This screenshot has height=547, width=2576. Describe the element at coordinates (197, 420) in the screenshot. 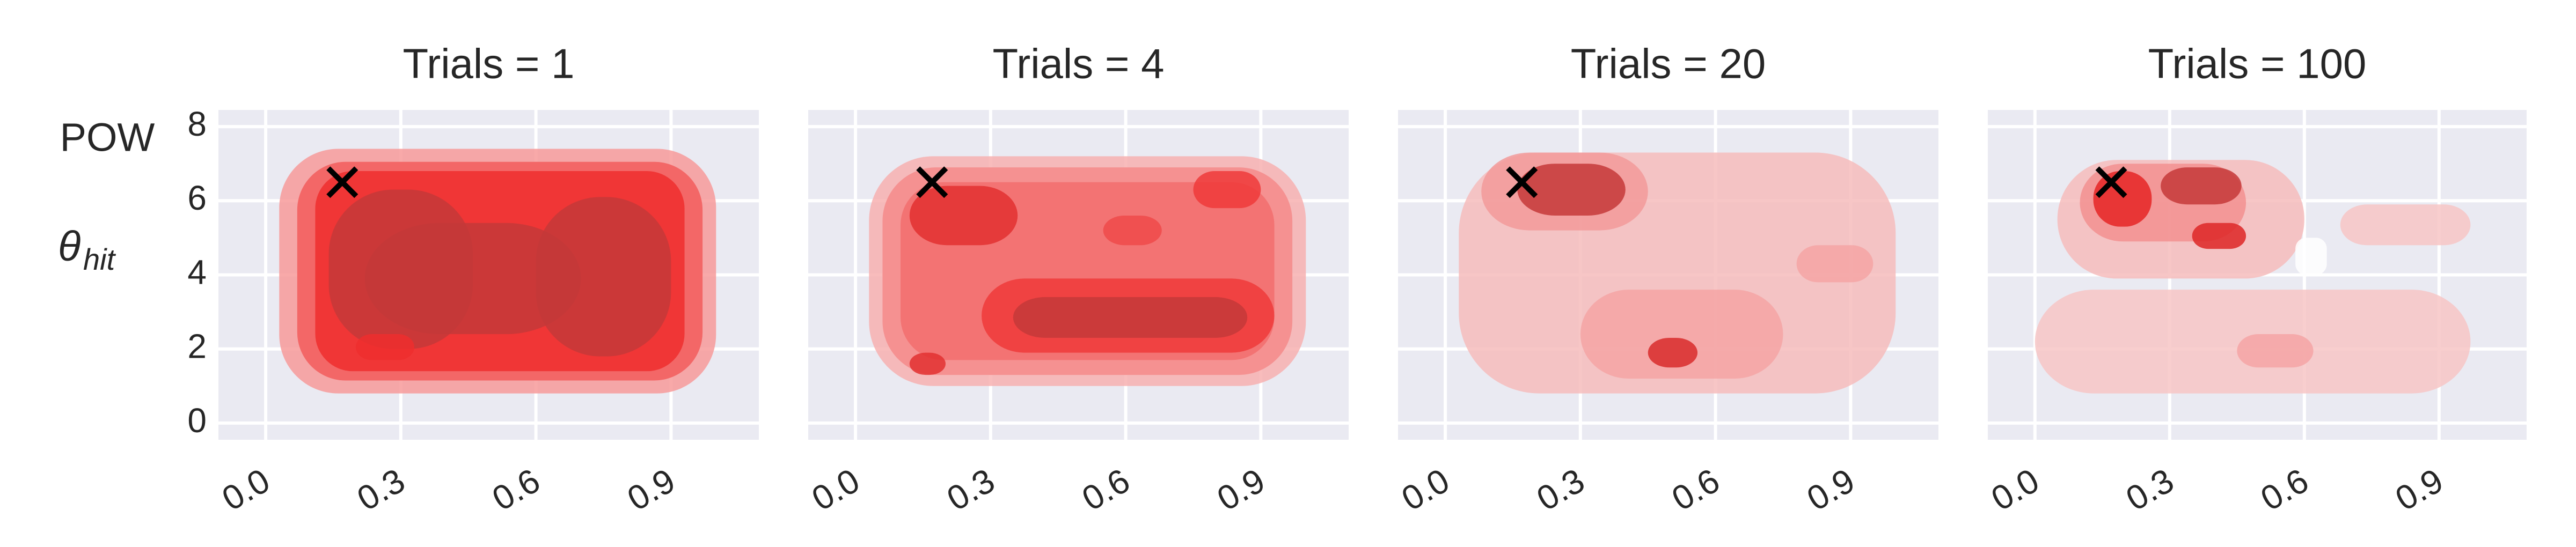

I see `y-tick-label: 0` at that location.